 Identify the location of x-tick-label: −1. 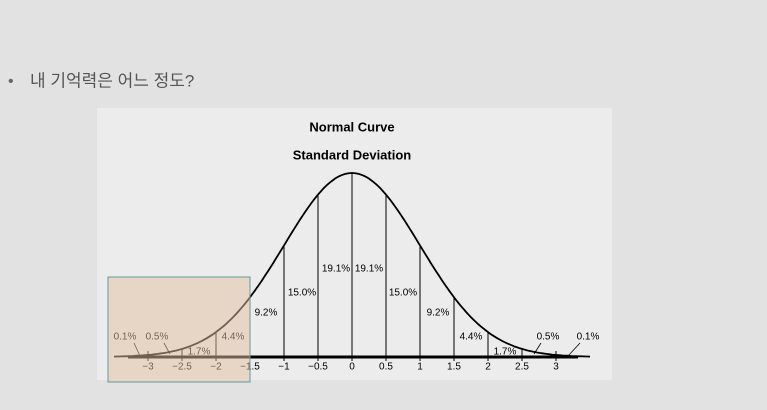
(284, 367).